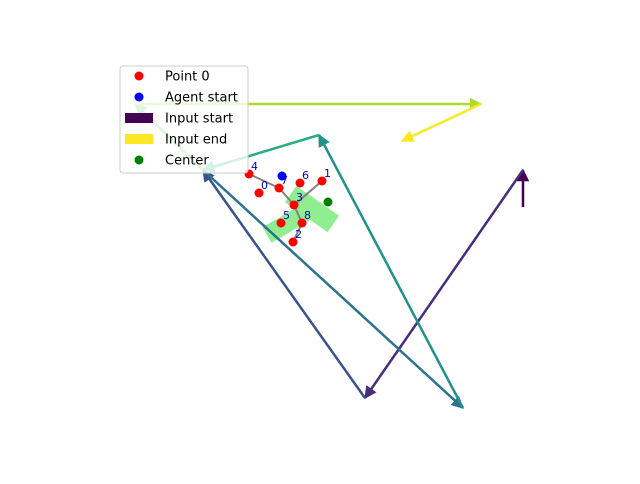 The image size is (640, 484). I want to click on center-marker, so click(328, 202).